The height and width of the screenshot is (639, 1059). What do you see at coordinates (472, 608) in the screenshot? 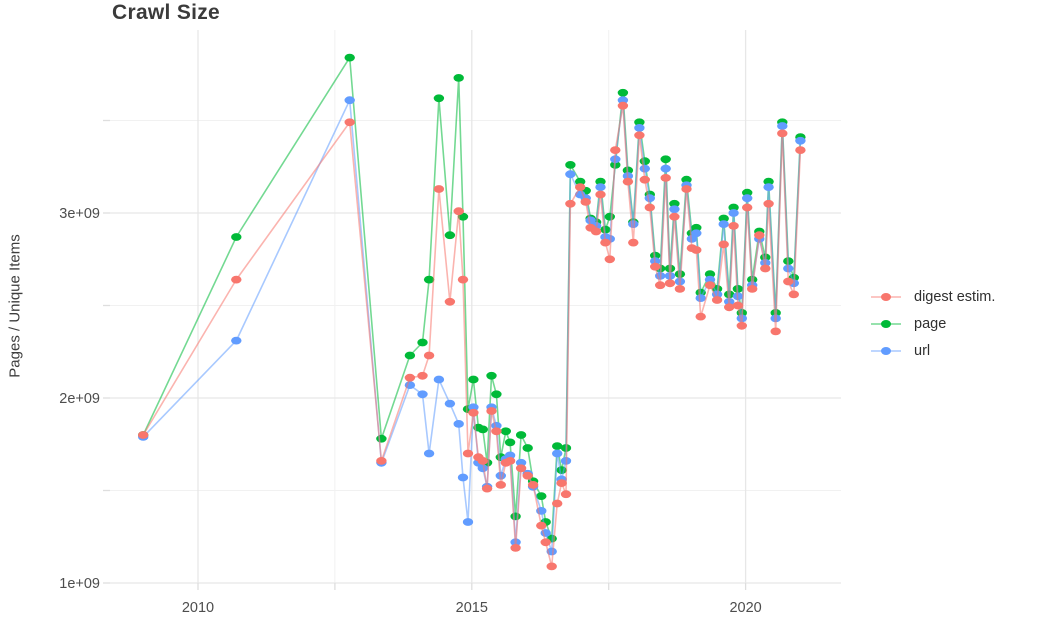
I see `x-axis-labels: 2010 2015 2020` at bounding box center [472, 608].